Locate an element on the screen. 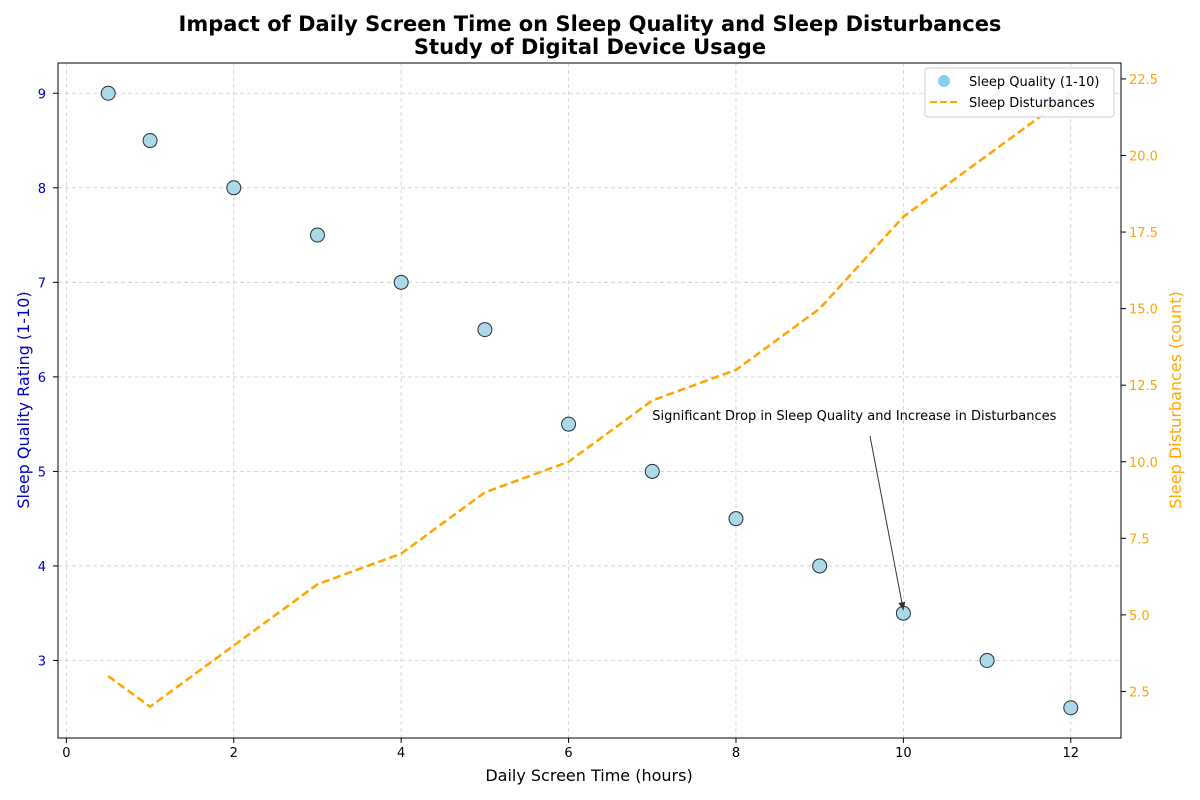 The width and height of the screenshot is (1200, 800). y-left-tick-label: 7 is located at coordinates (42, 283).